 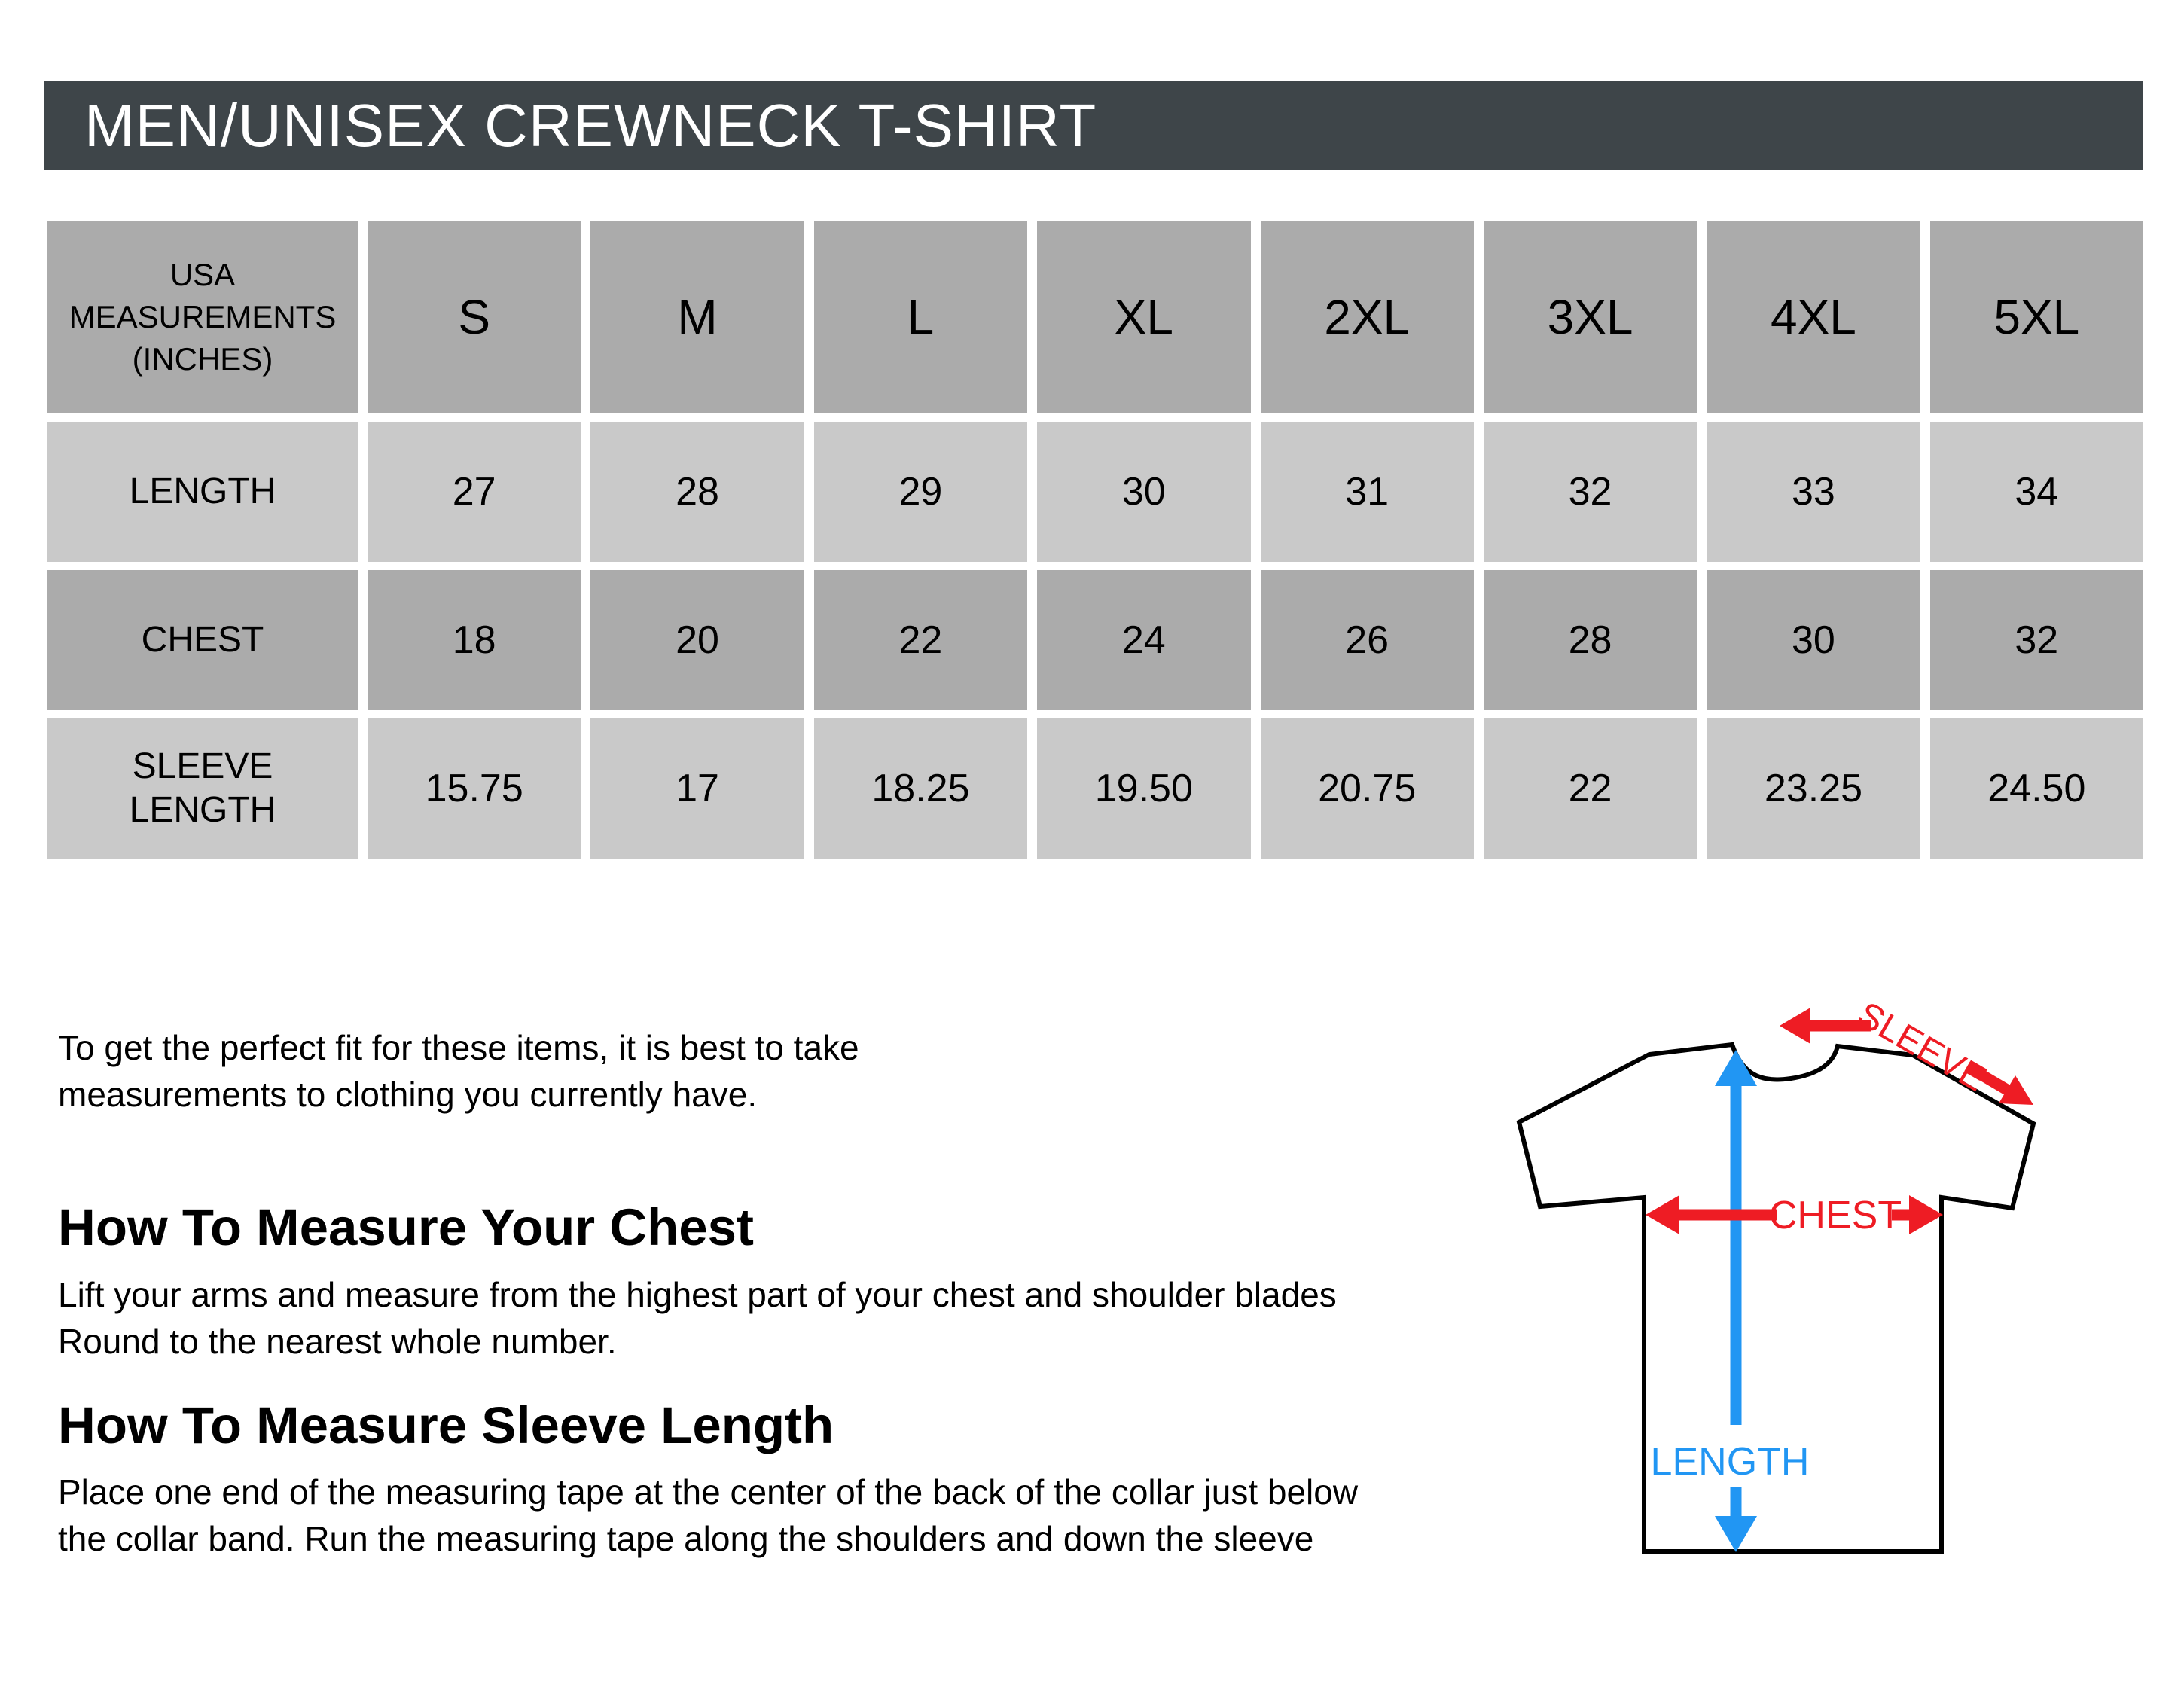 What do you see at coordinates (697, 640) in the screenshot?
I see `chest-value-m: 20` at bounding box center [697, 640].